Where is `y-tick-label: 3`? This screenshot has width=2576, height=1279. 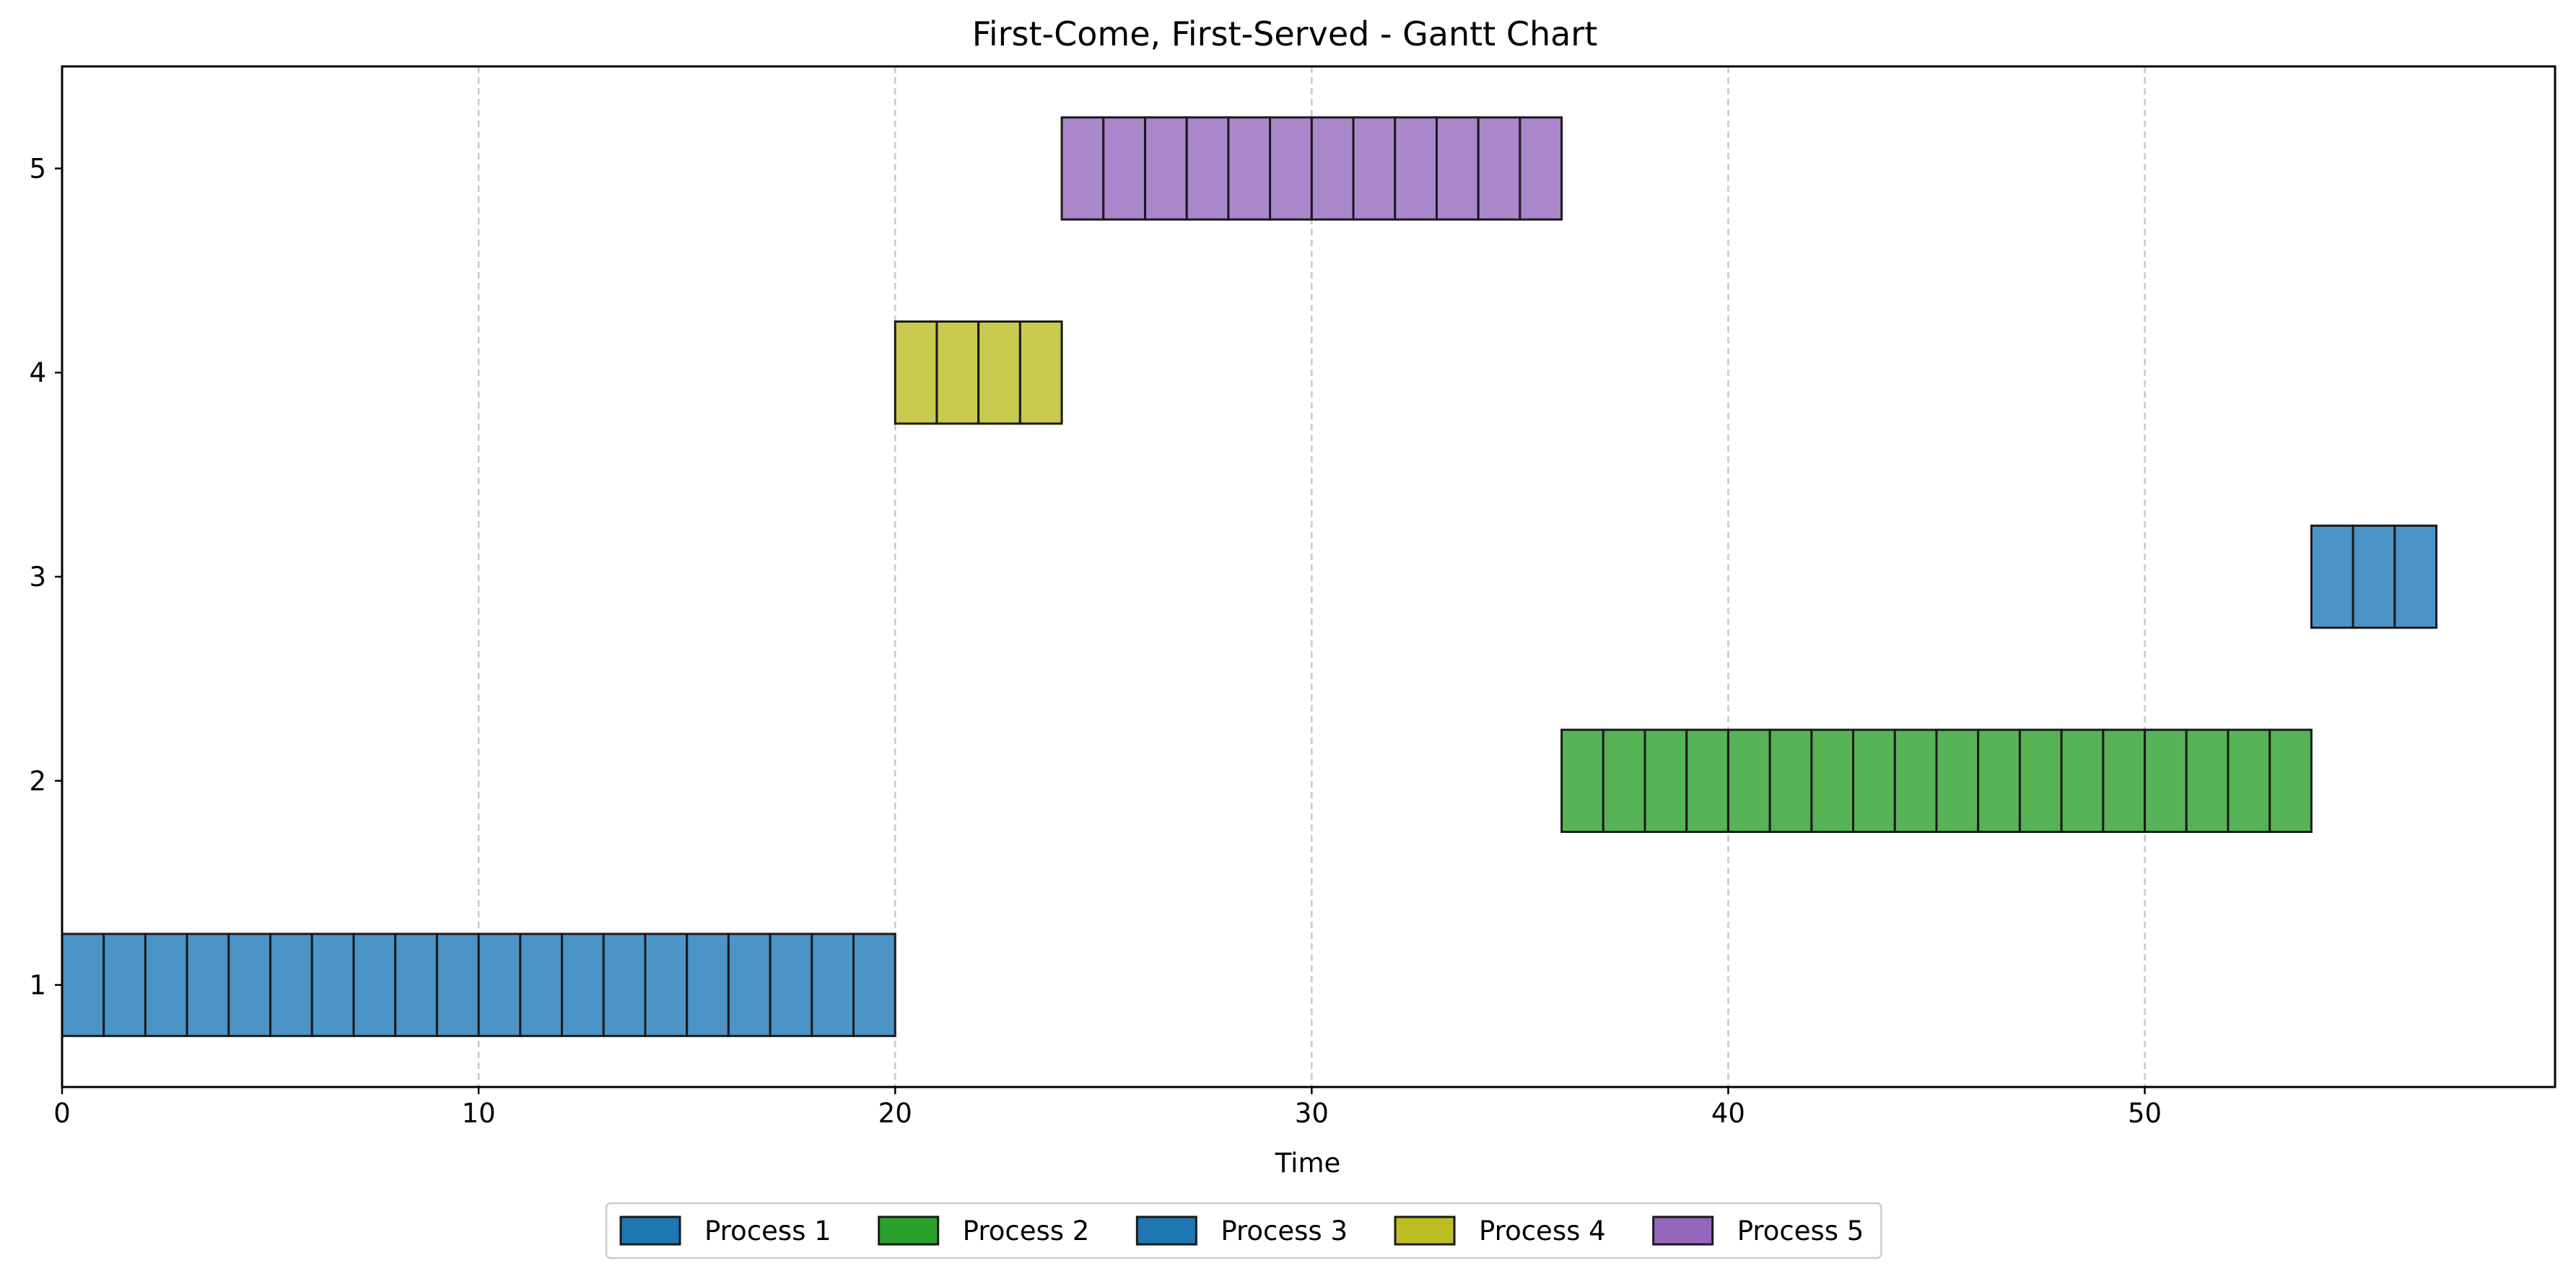
y-tick-label: 3 is located at coordinates (37, 577).